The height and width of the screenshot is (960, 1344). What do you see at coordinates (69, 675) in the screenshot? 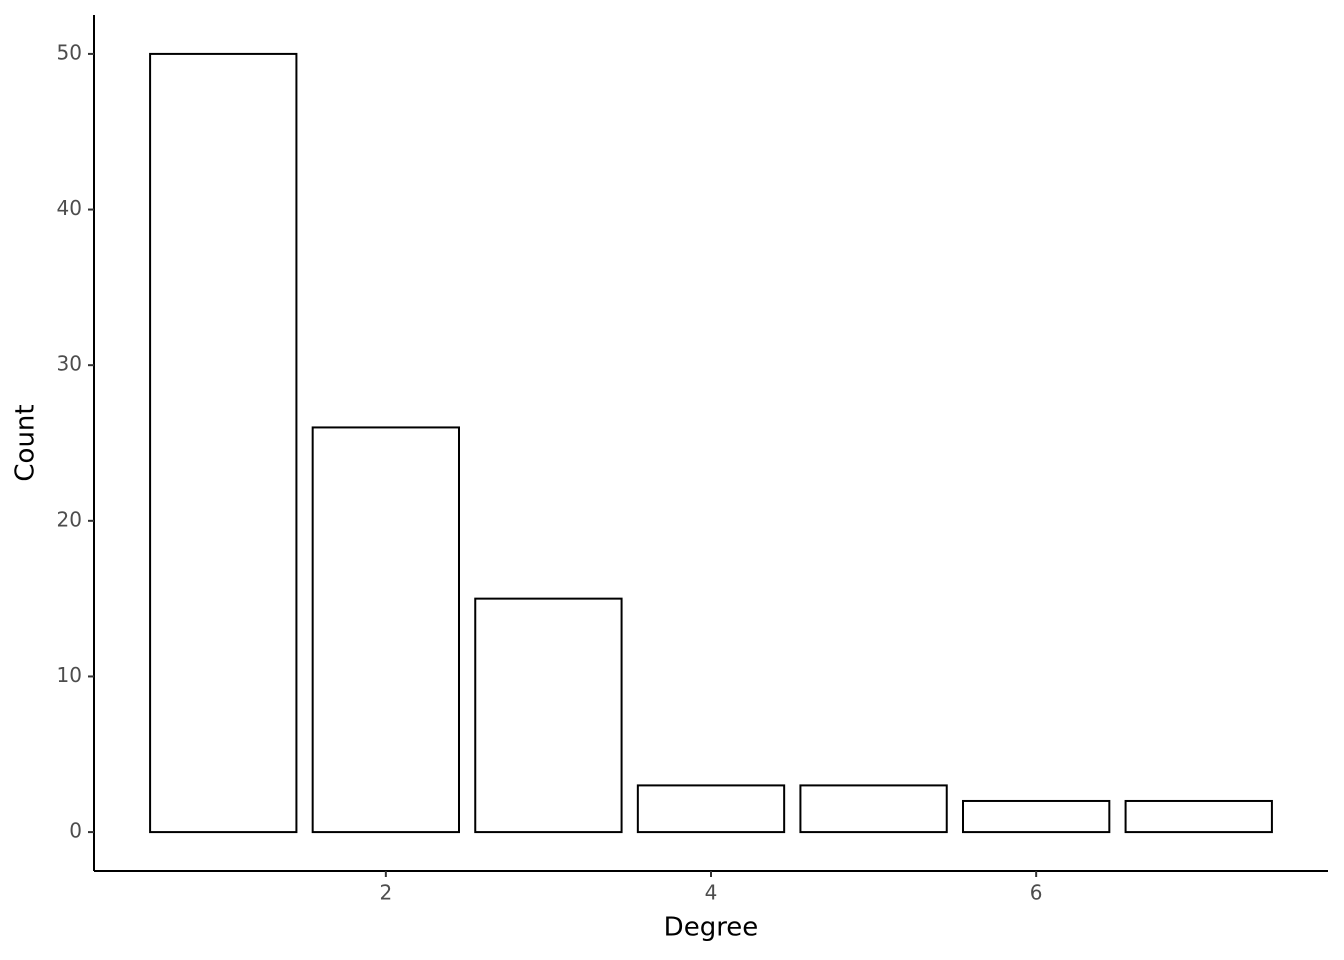
I see `y-tick-label: 10` at bounding box center [69, 675].